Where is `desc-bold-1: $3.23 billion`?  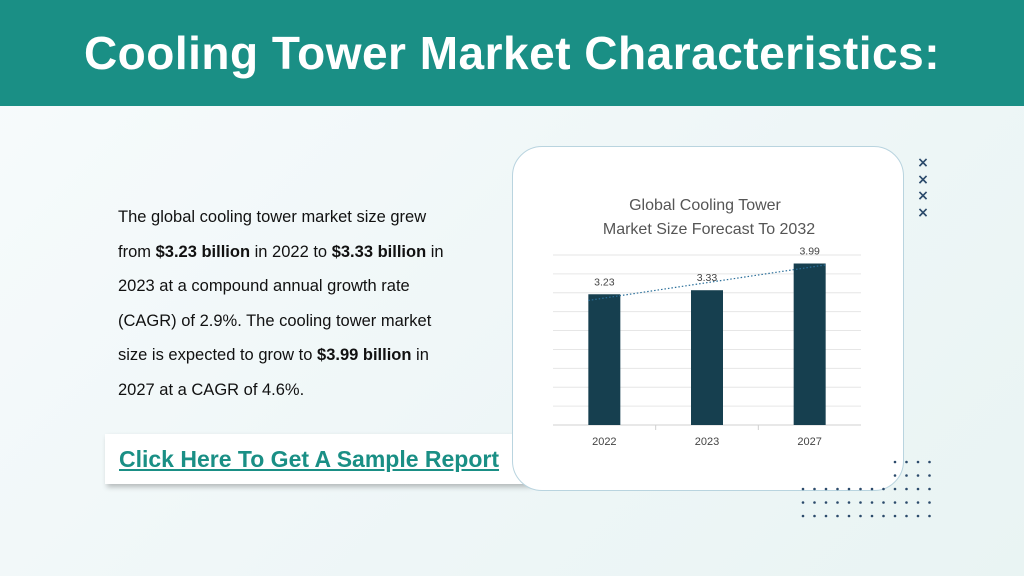
desc-bold-1: $3.23 billion is located at coordinates (203, 251).